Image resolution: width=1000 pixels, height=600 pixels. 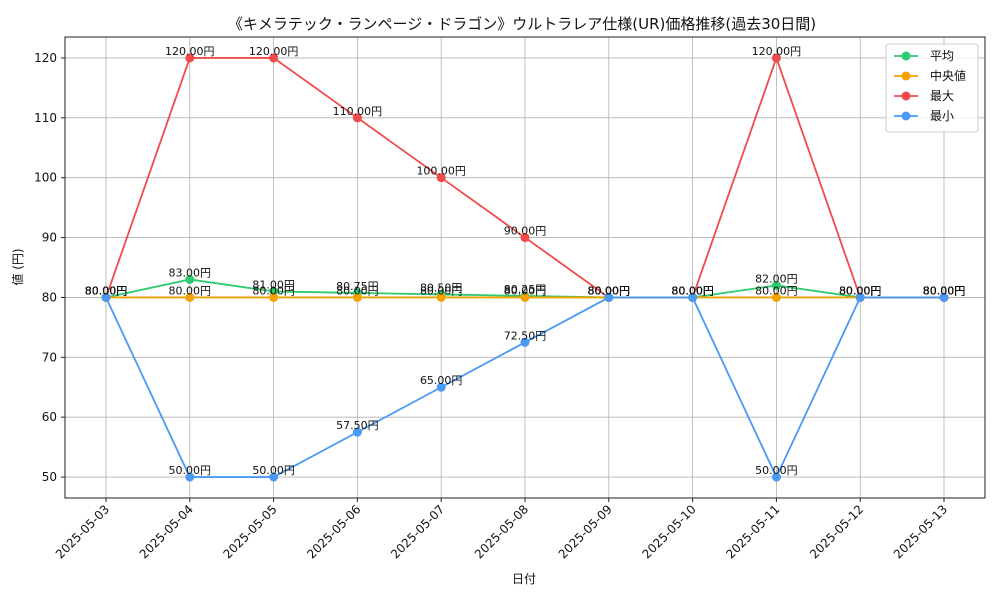 I want to click on x-tick-label: 2025-05-05, so click(x=250, y=531).